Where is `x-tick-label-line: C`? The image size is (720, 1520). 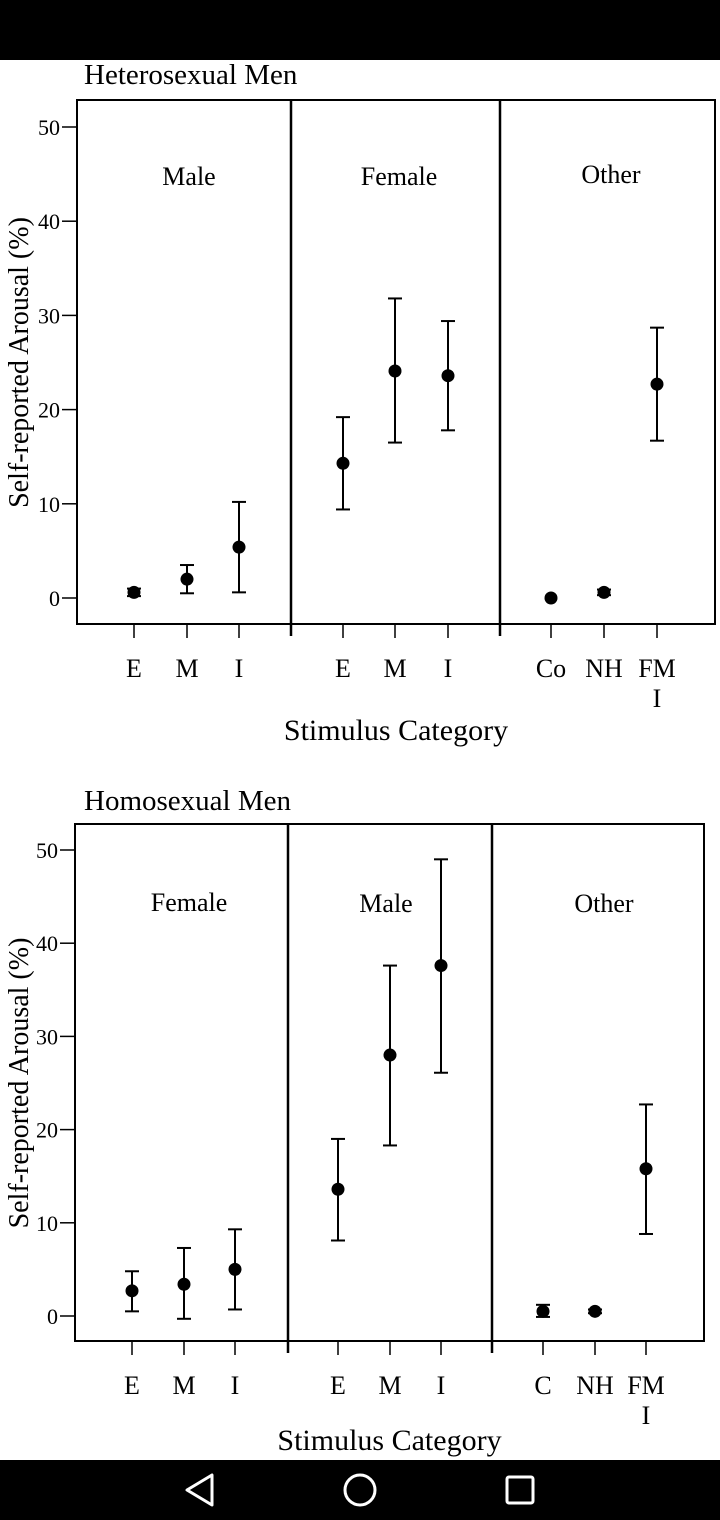
x-tick-label-line: C is located at coordinates (542, 1385).